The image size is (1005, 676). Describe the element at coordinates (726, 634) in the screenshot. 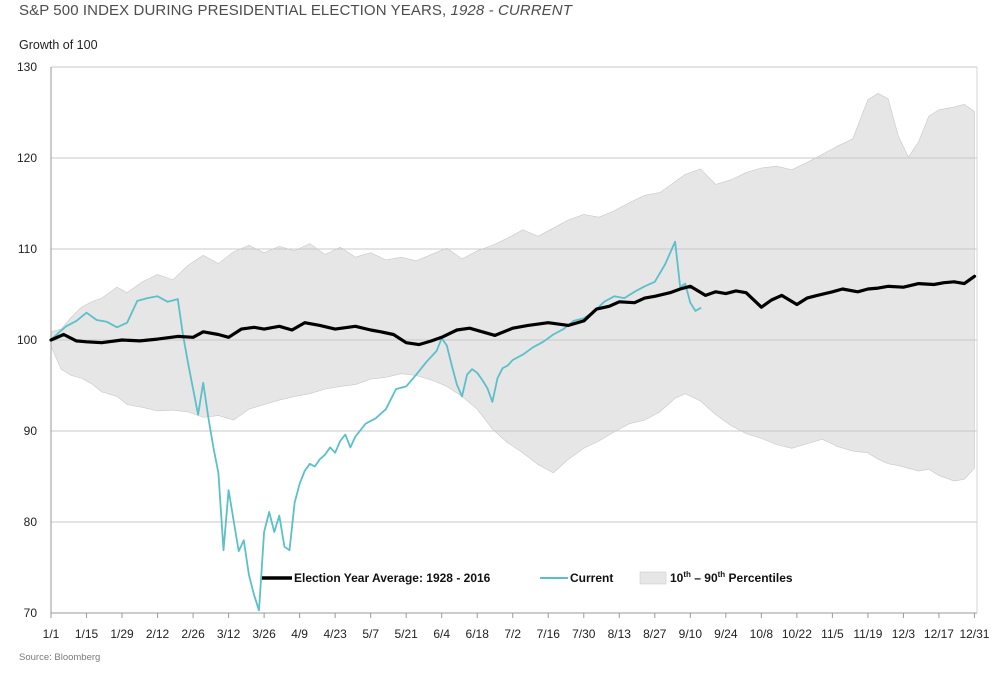

I see `x-tick-9-24: 9/24` at that location.